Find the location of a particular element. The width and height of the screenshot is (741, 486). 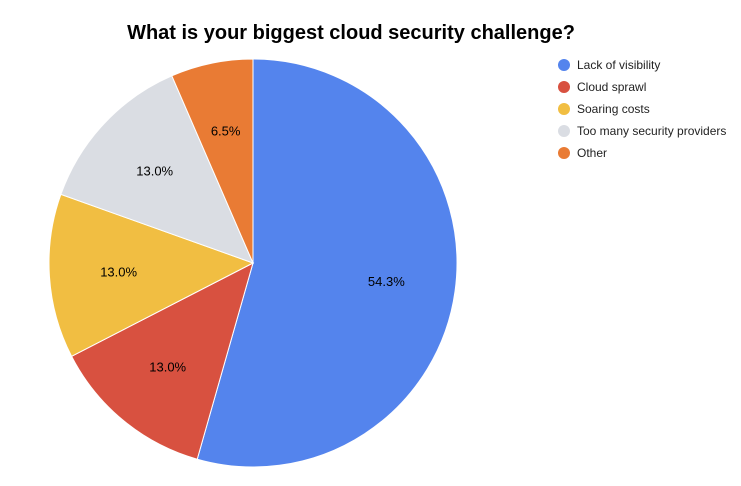

legend-label: Cloud sprawl is located at coordinates (611, 87).